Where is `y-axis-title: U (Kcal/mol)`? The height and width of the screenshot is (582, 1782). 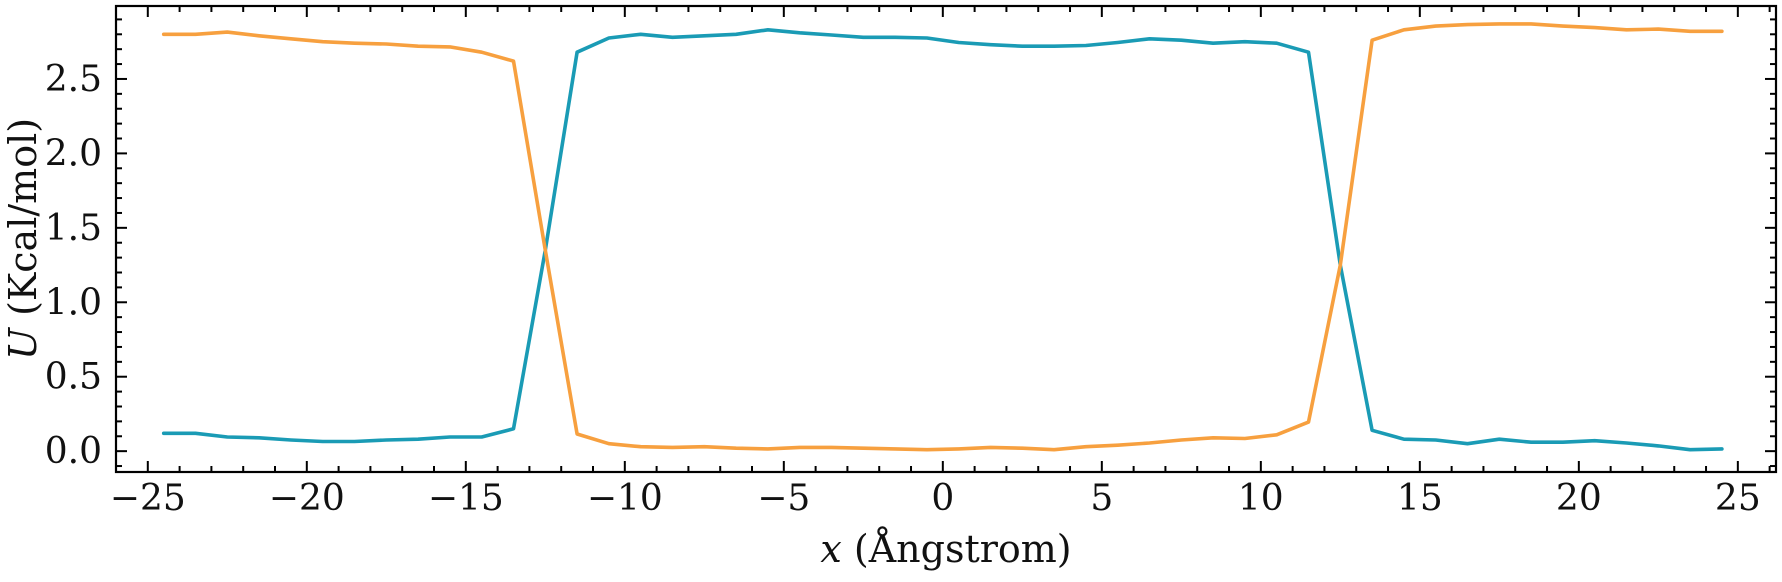
y-axis-title: U (Kcal/mol) is located at coordinates (23, 239).